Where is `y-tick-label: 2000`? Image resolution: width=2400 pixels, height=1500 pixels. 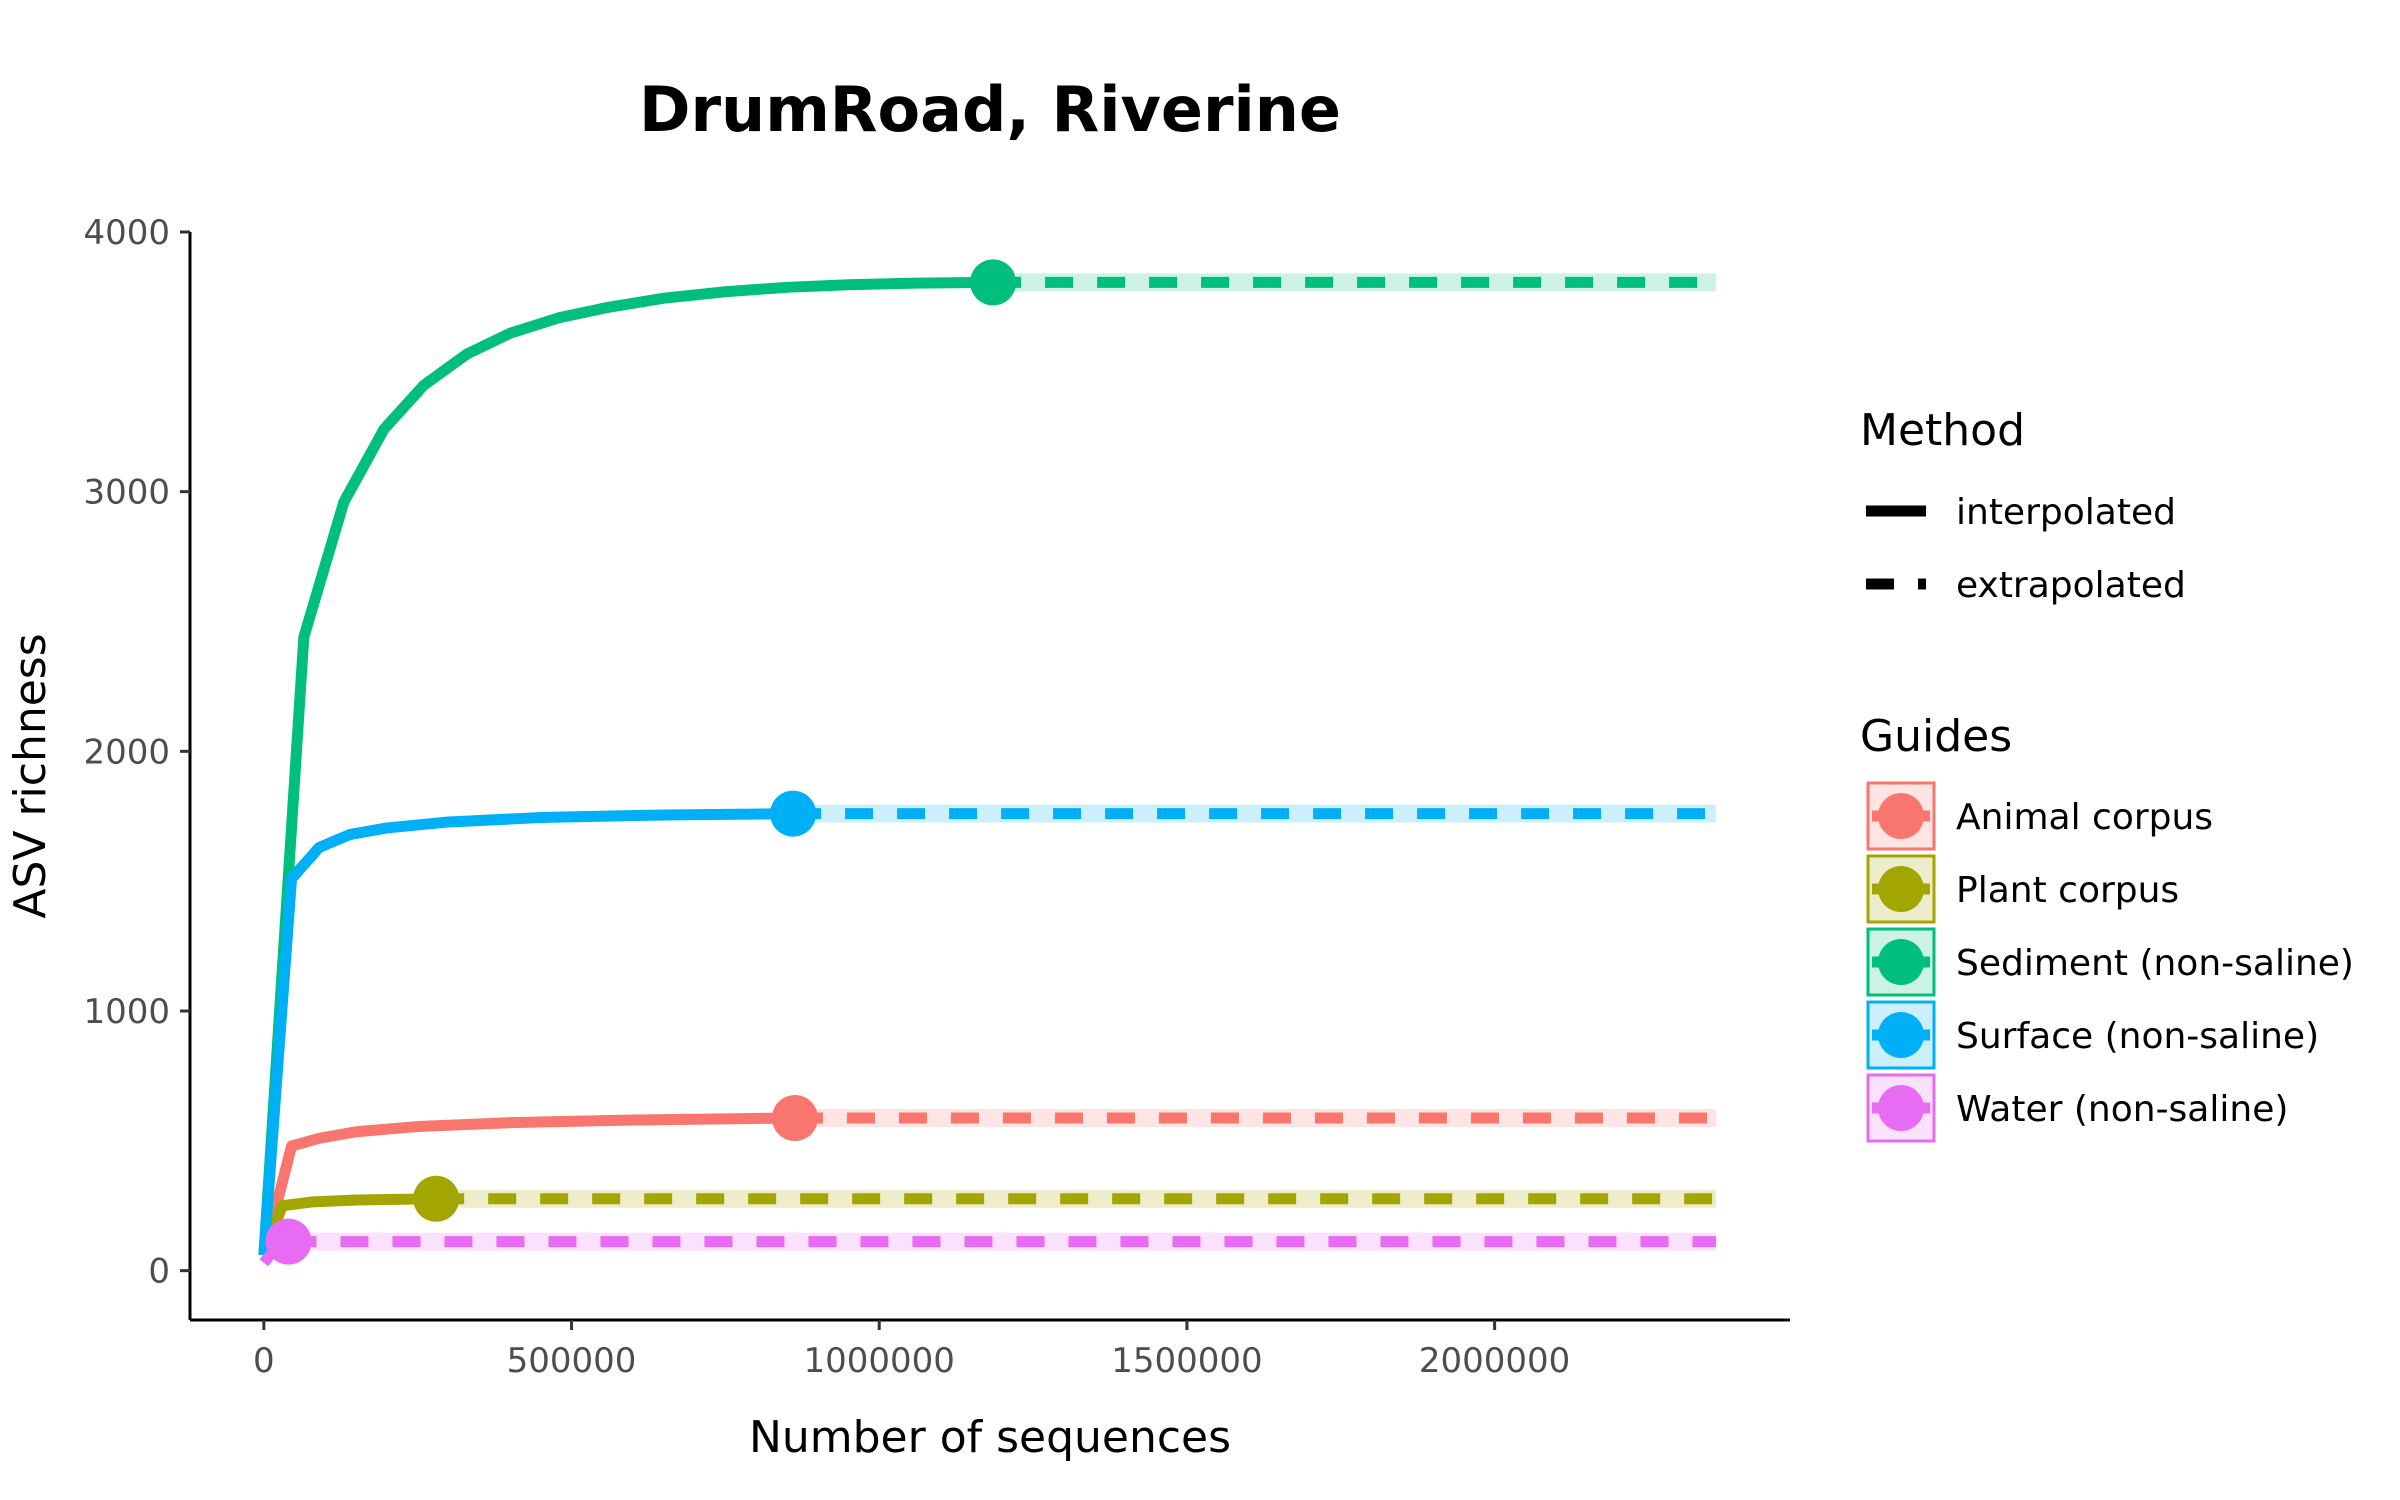 y-tick-label: 2000 is located at coordinates (126, 752).